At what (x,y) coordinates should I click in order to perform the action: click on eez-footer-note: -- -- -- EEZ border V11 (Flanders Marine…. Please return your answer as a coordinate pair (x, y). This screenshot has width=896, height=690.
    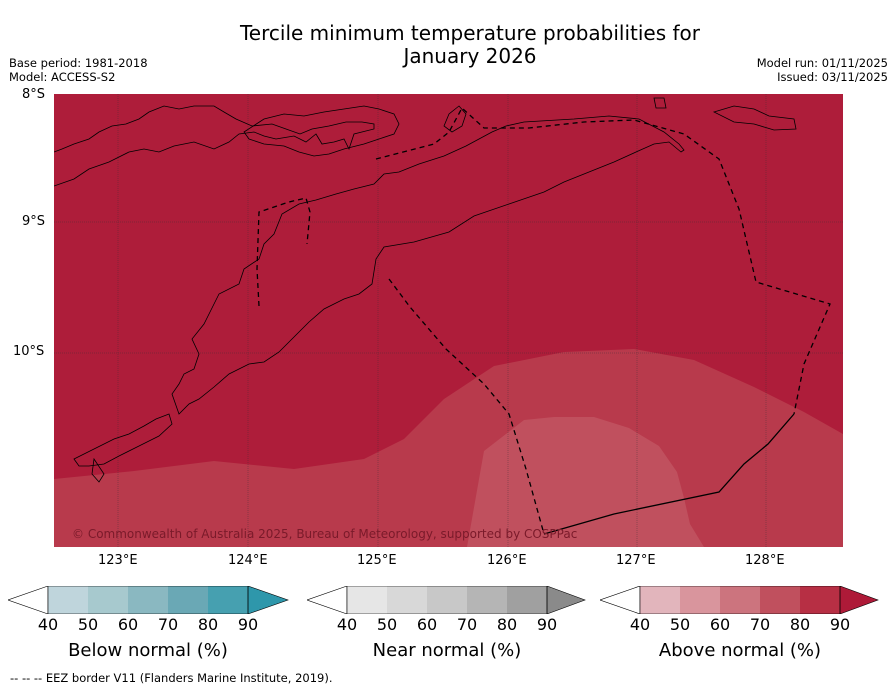
    Looking at the image, I should click on (171, 678).